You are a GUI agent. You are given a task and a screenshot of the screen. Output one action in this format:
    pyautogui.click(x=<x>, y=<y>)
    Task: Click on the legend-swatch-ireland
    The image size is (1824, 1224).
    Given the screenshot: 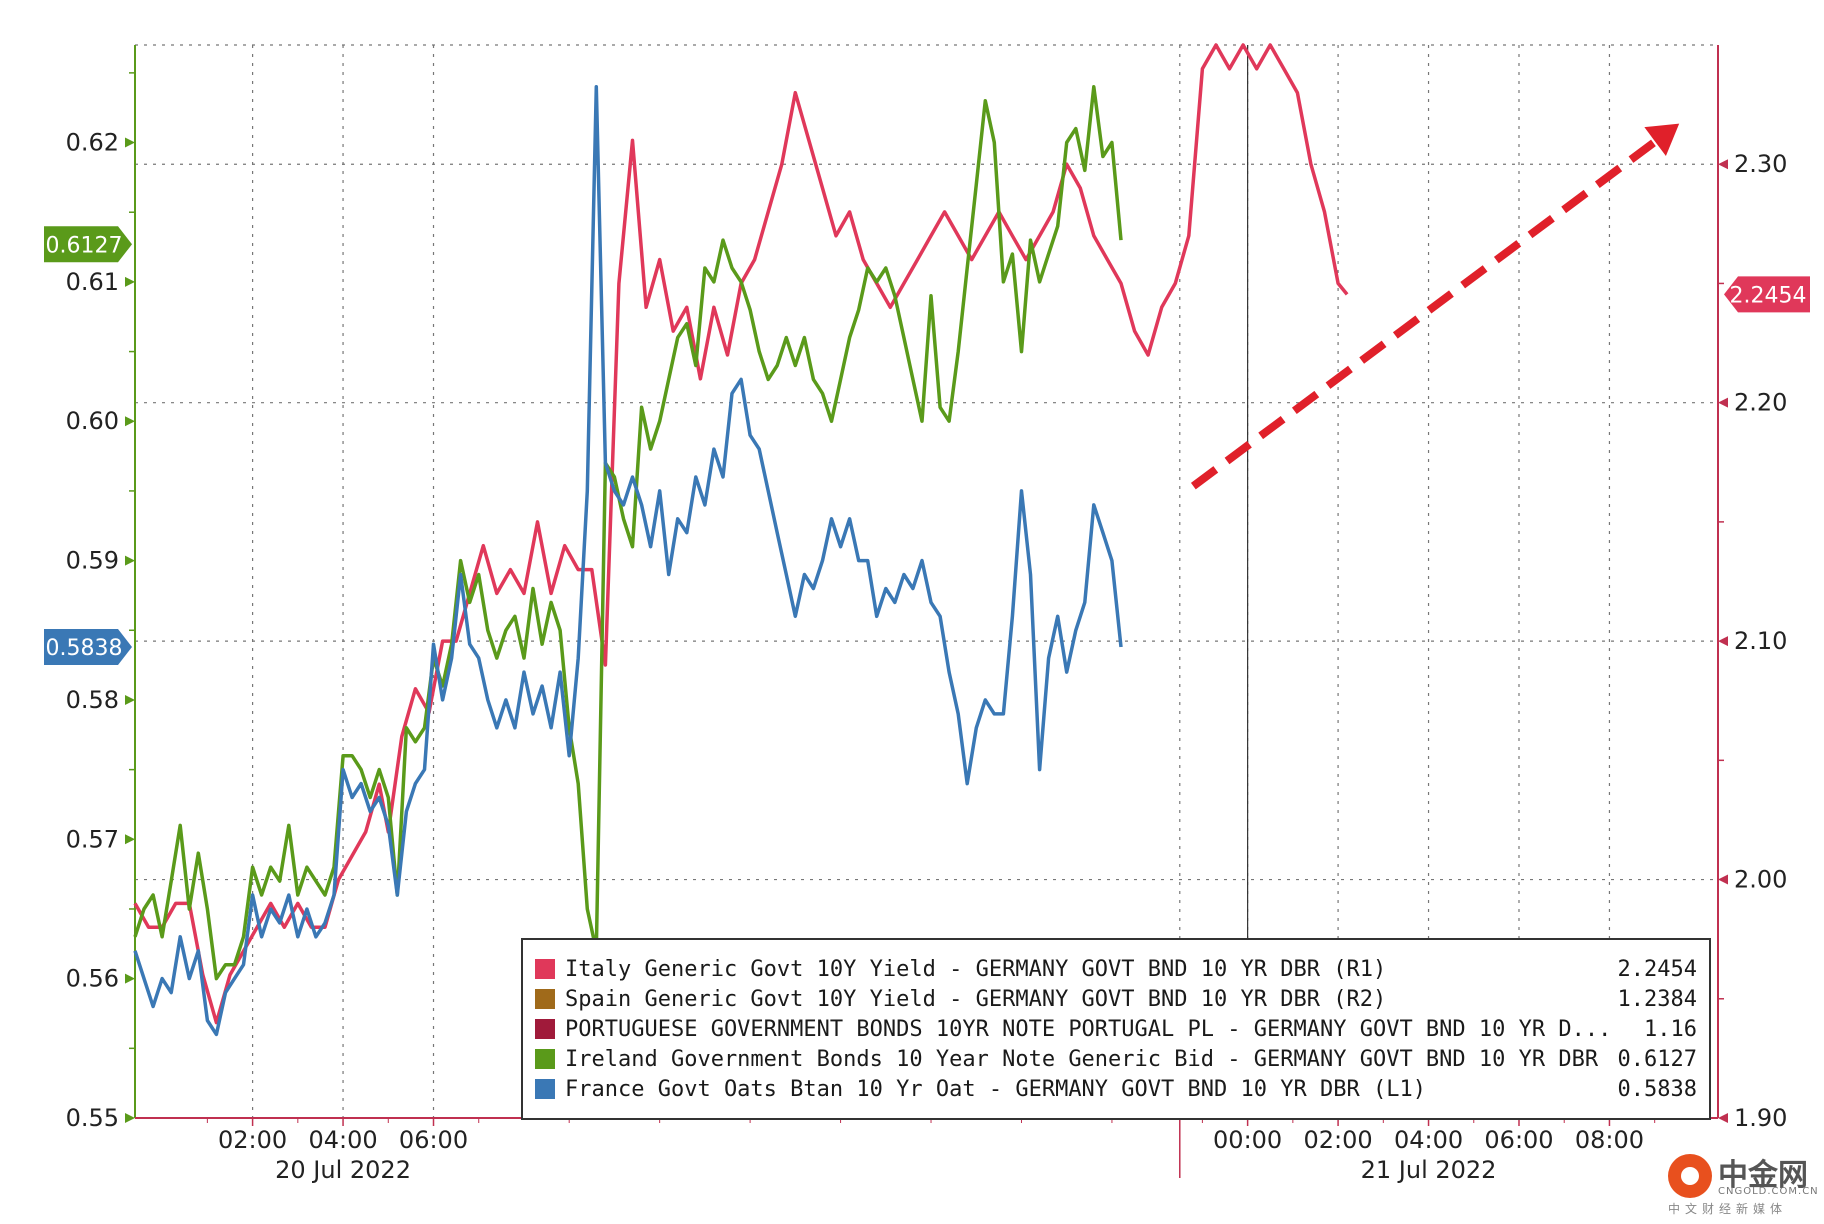 What is the action you would take?
    pyautogui.click(x=545, y=1059)
    